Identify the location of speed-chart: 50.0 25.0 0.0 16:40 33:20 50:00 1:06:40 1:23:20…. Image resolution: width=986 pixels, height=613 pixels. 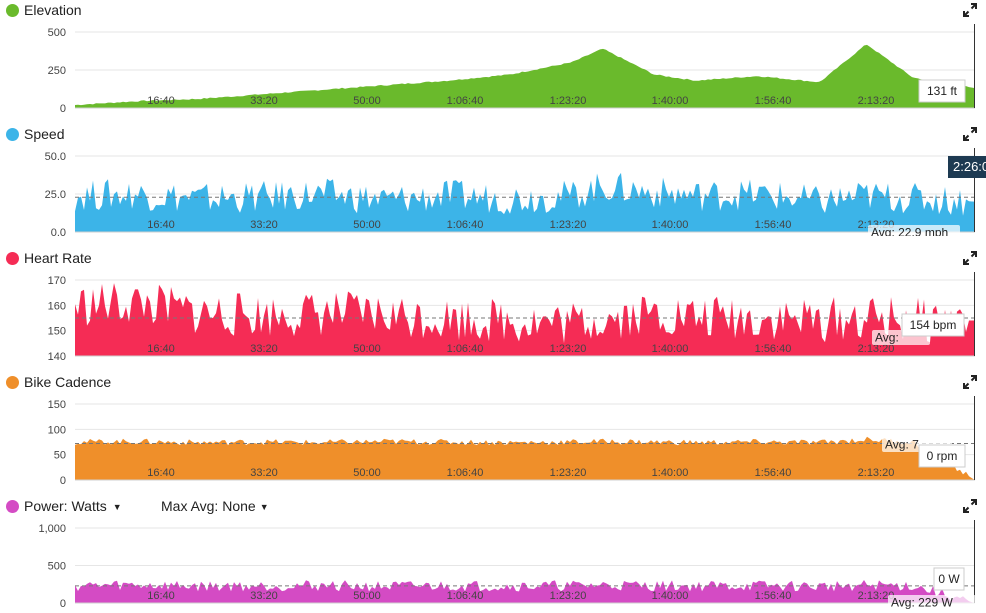
(493, 191).